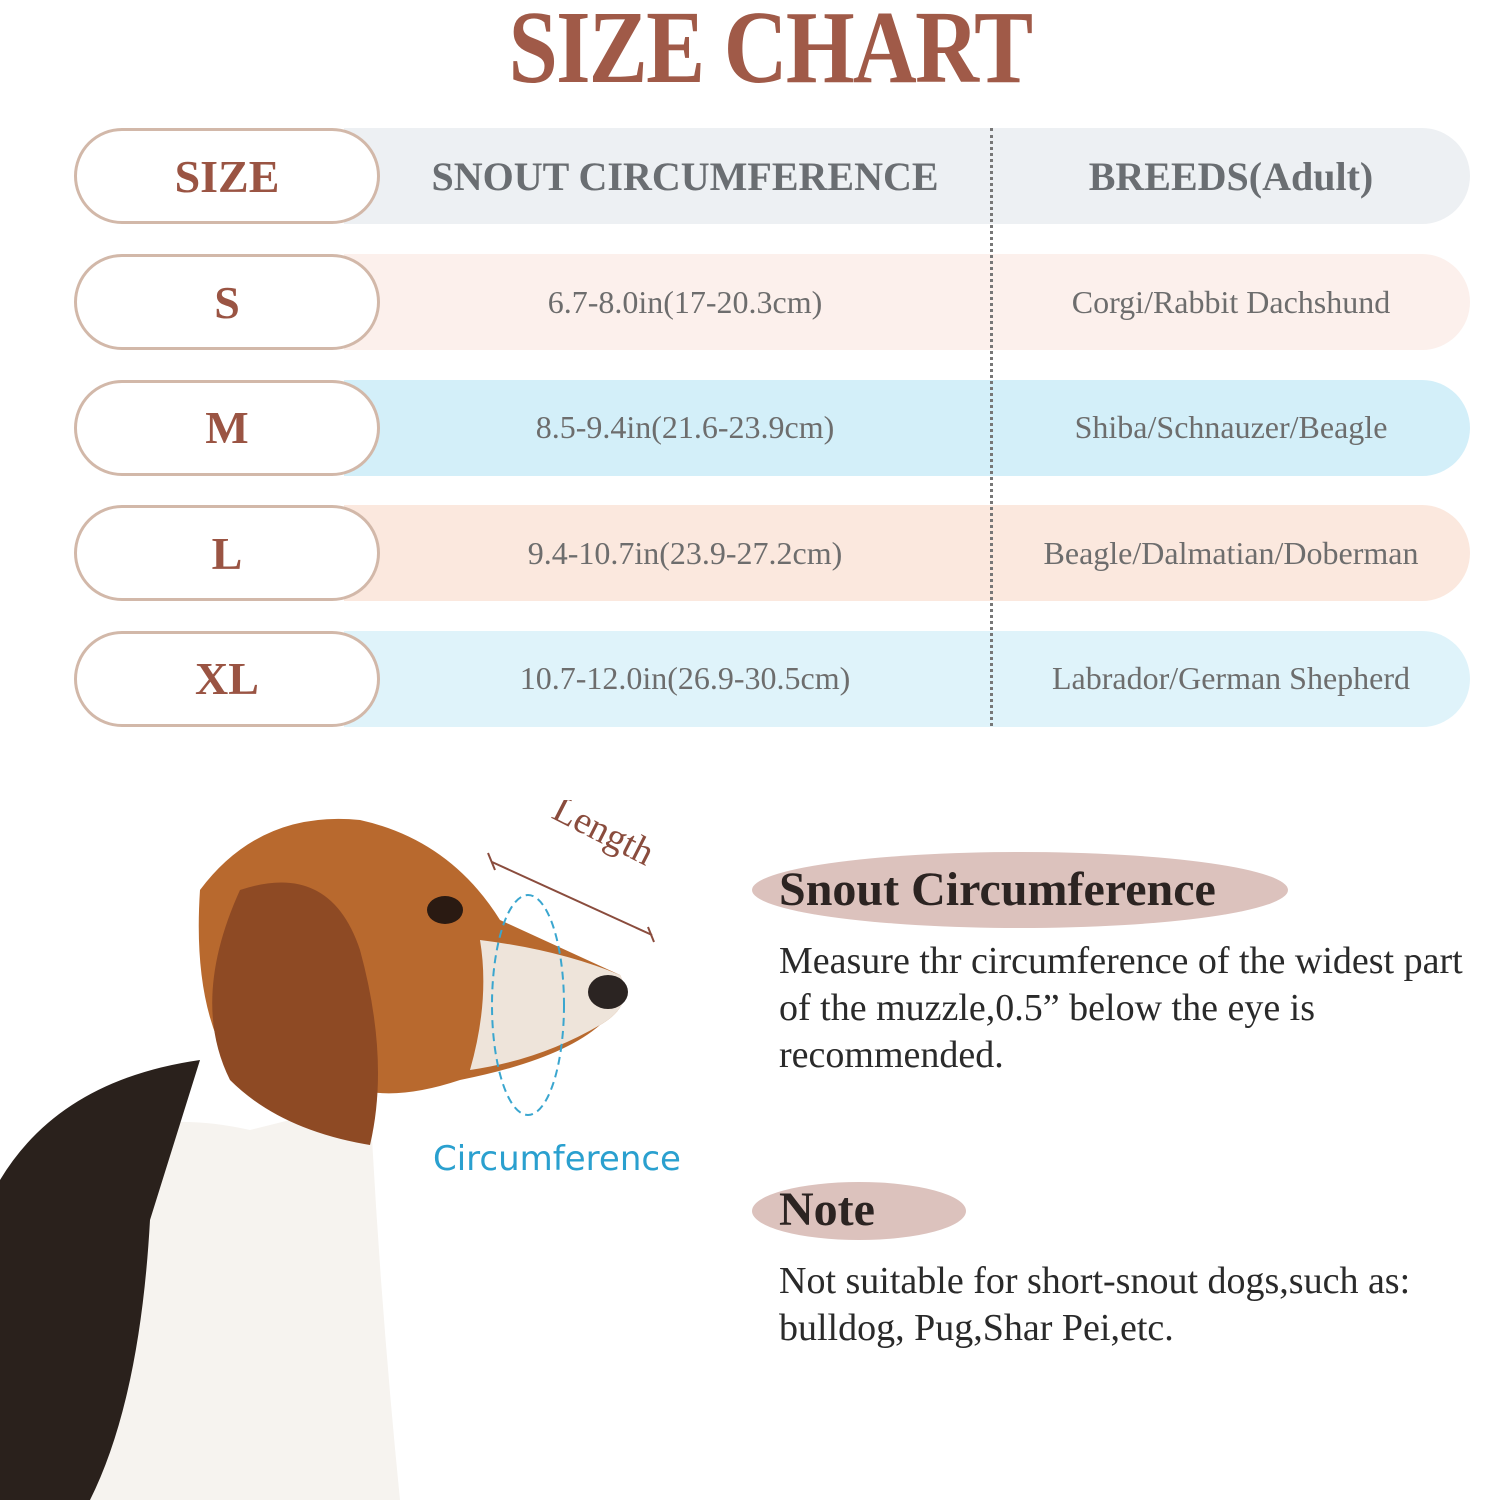 The image size is (1500, 1500). Describe the element at coordinates (295, 1013) in the screenshot. I see `dog-ear` at that location.